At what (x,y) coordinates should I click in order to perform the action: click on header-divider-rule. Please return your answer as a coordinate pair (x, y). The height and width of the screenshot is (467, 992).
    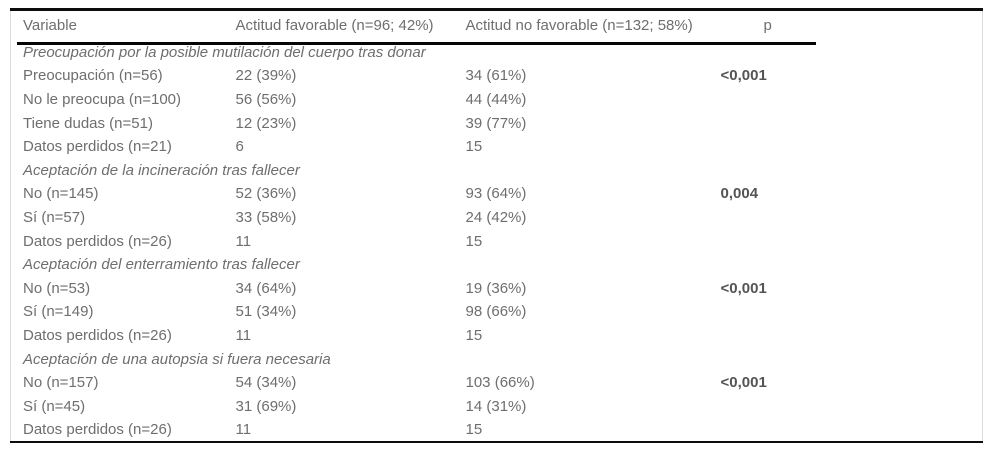
    Looking at the image, I should click on (416, 43).